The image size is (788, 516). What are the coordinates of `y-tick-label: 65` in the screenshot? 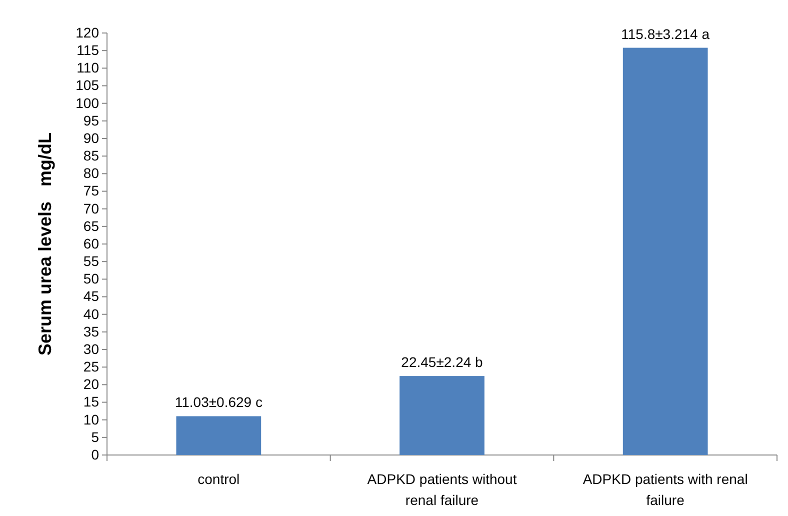 It's located at (91, 226).